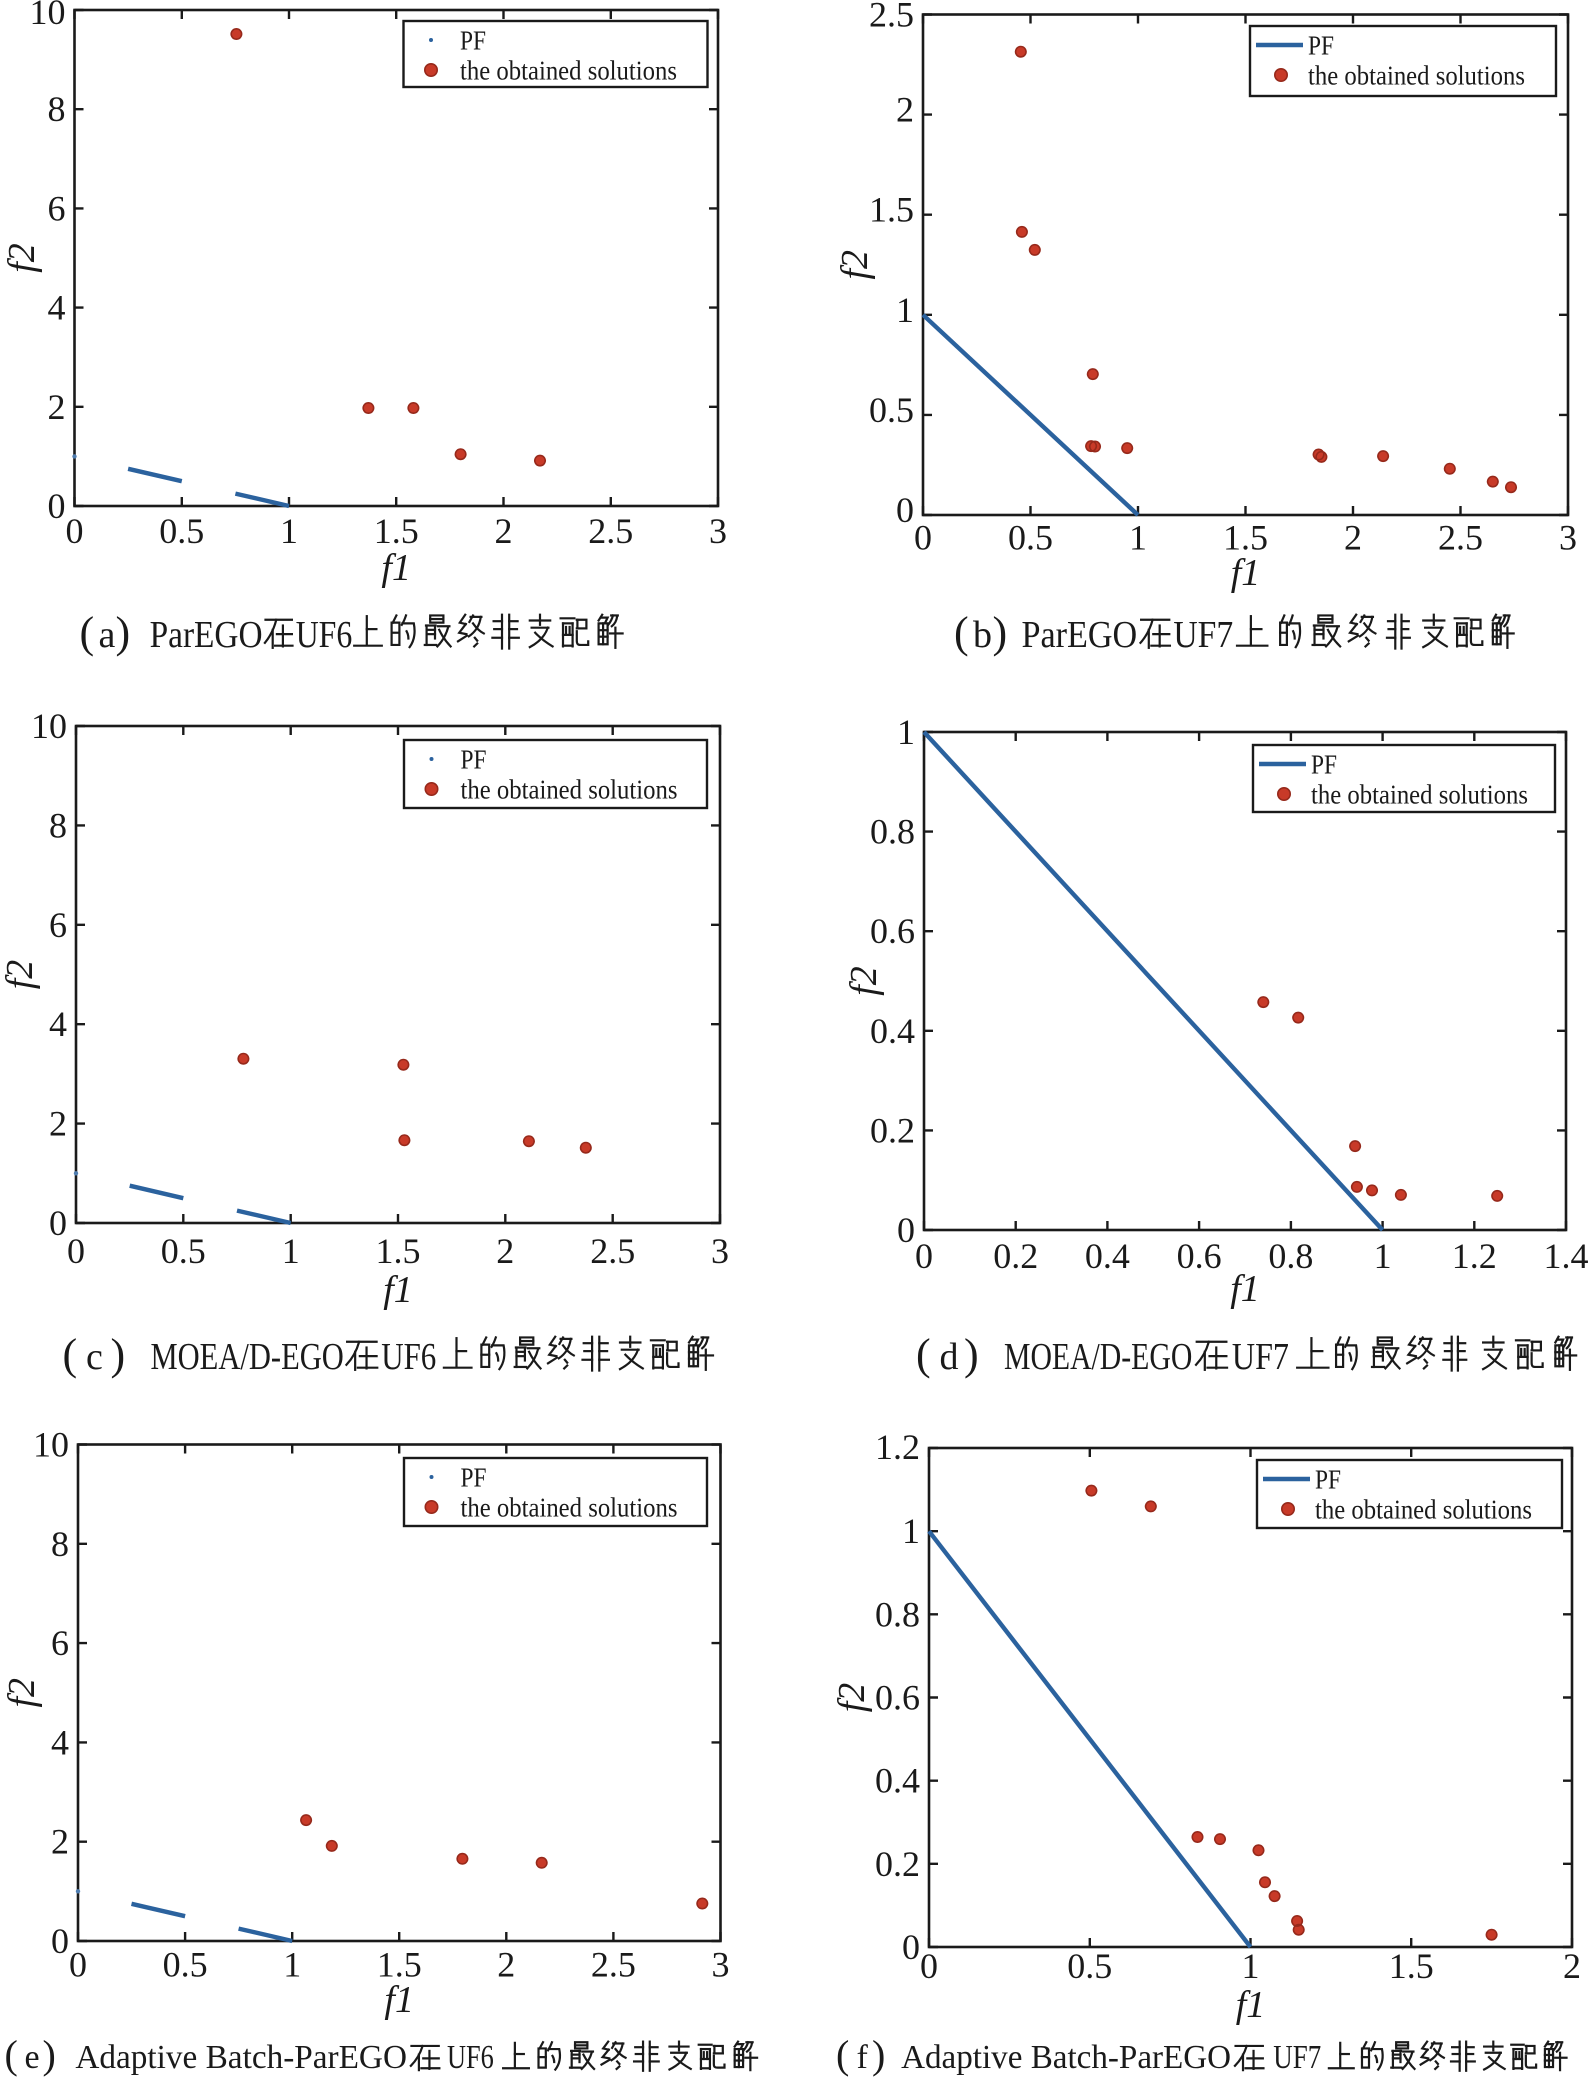 The image size is (1591, 2078). I want to click on svg-text: e, so click(32, 2057).